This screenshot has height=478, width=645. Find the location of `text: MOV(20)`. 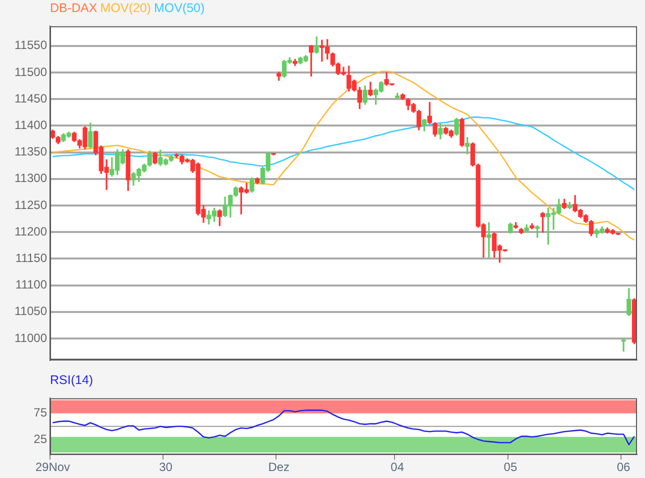

text: MOV(20) is located at coordinates (125, 8).